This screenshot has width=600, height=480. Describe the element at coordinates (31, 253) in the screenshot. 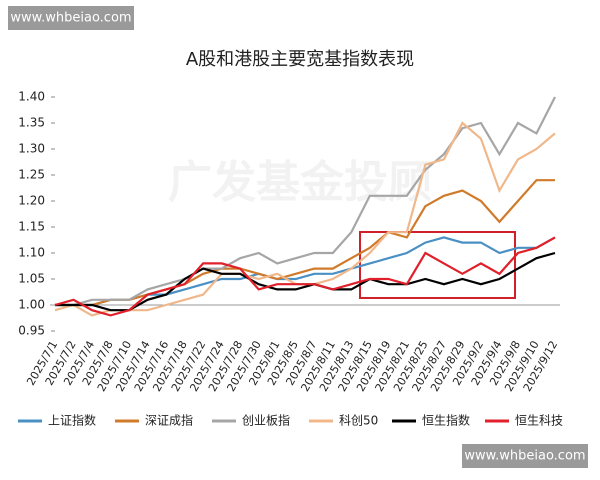

I see `y-tick-label: 1.10` at that location.